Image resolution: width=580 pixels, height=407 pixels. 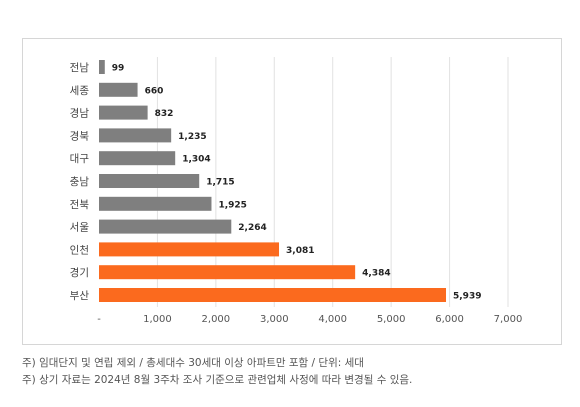 What do you see at coordinates (79, 272) in the screenshot?
I see `category-label: 경기` at bounding box center [79, 272].